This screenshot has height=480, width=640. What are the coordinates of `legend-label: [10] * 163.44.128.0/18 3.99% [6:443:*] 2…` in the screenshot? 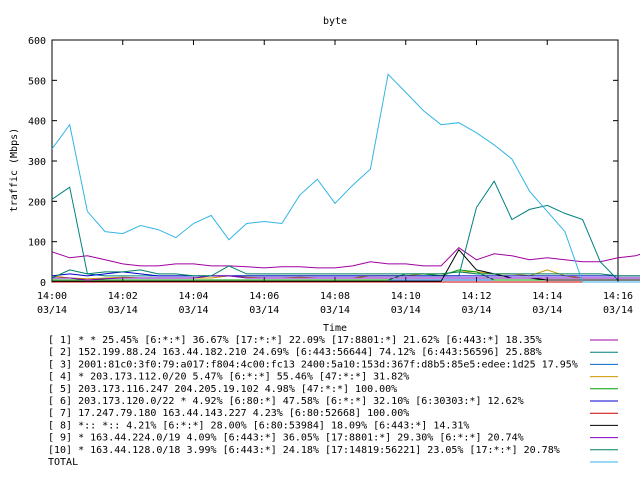 It's located at (304, 450).